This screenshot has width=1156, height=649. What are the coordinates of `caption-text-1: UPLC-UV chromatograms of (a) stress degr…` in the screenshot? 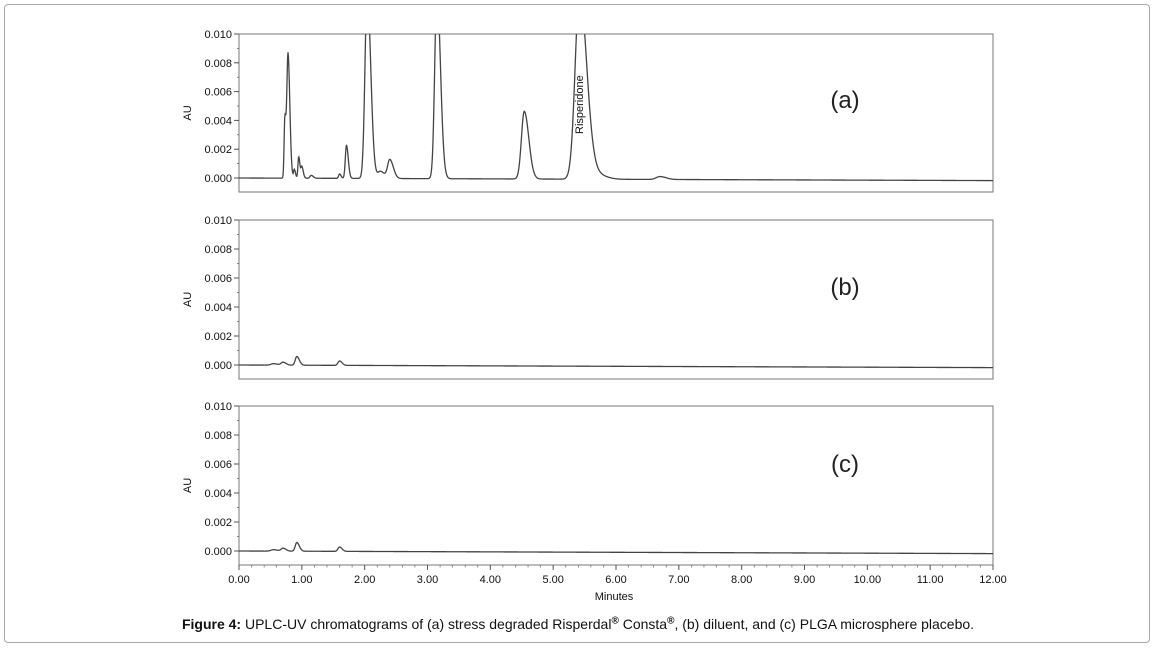 It's located at (426, 624).